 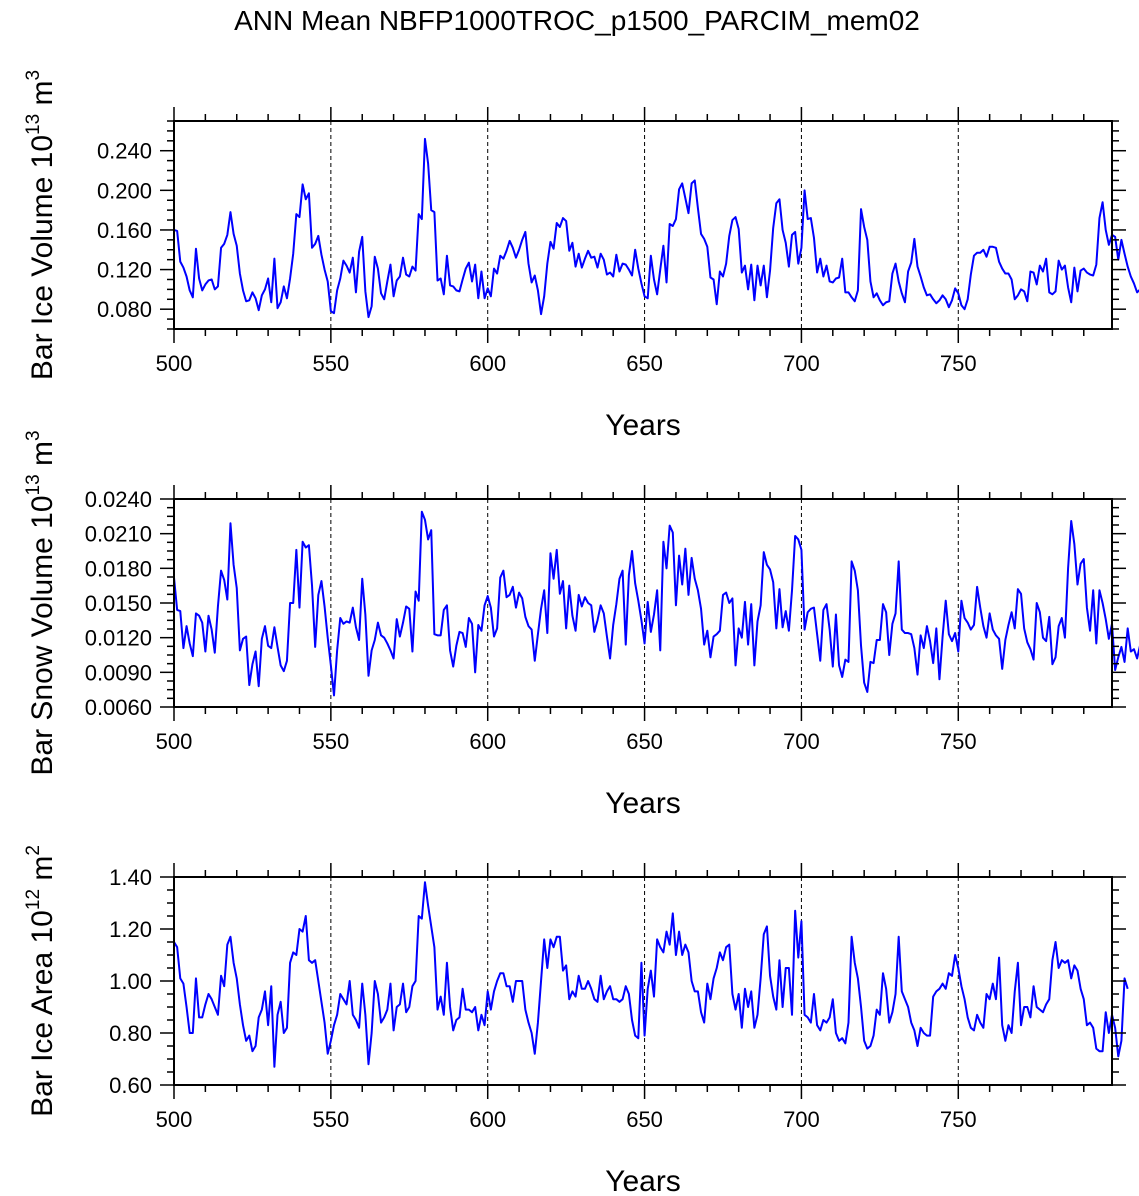 I want to click on y-axis-label: Bar Snow Volume 1013 m3, so click(x=41, y=602).